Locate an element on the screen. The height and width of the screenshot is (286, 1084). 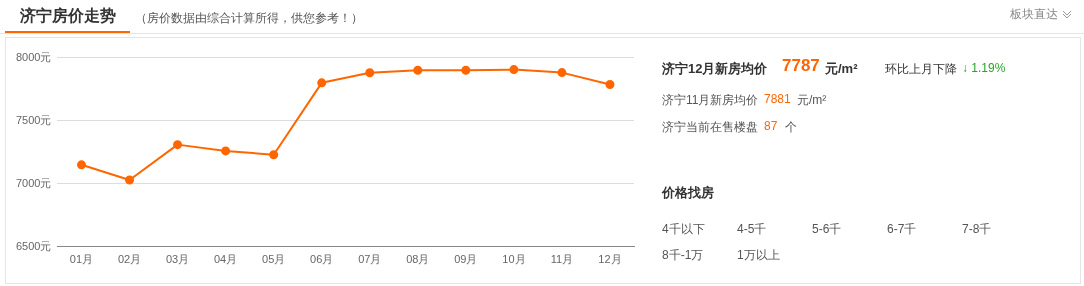
chart-subtitle: （房价数据由综合计算所得，供您参考！） is located at coordinates (249, 18).